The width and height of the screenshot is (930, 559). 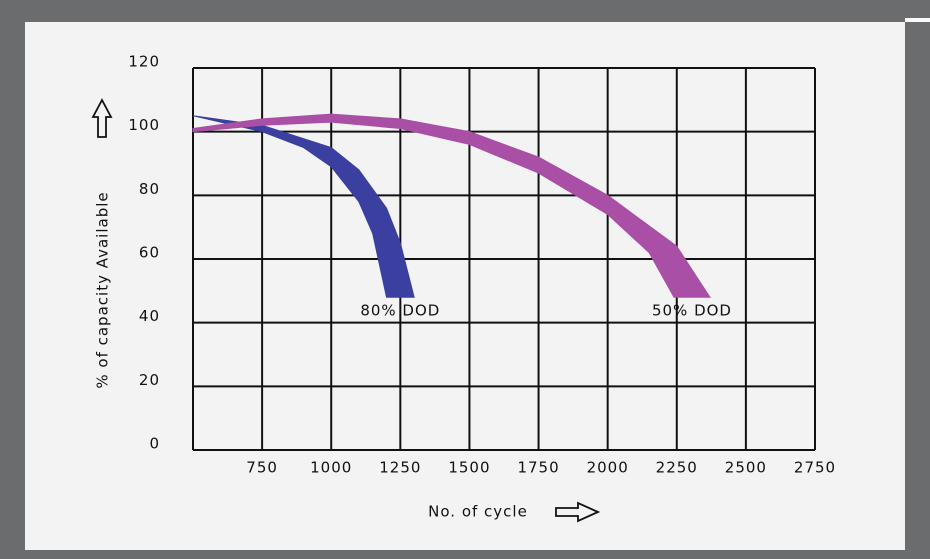 What do you see at coordinates (469, 468) in the screenshot?
I see `x-tick-label: 1500` at bounding box center [469, 468].